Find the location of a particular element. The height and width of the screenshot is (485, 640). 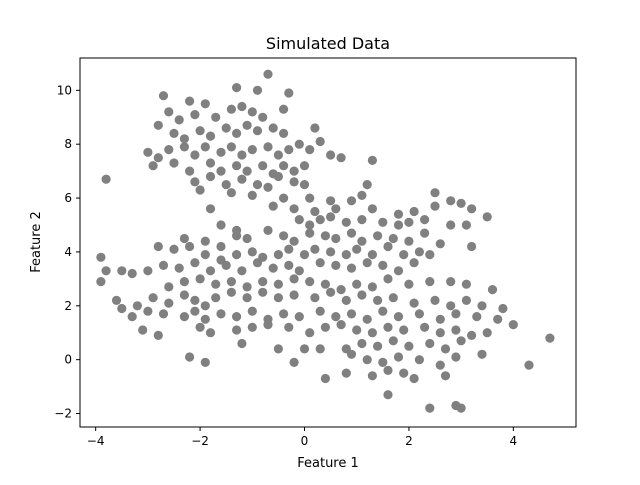

y-axis: −2 0 2 4 6 8 10 is located at coordinates (67, 252).